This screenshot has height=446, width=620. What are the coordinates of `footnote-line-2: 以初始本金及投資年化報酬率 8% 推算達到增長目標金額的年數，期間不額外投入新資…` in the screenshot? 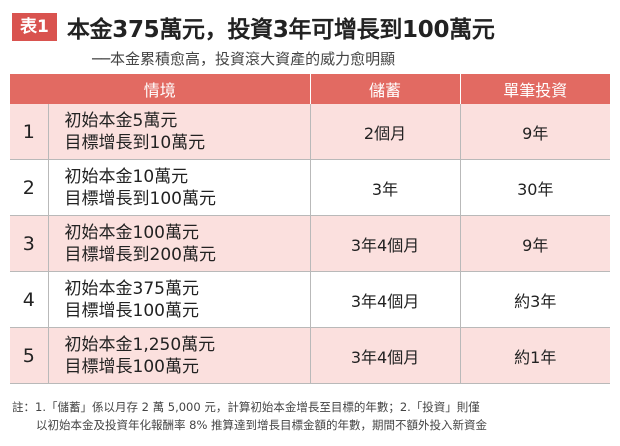 It's located at (262, 425).